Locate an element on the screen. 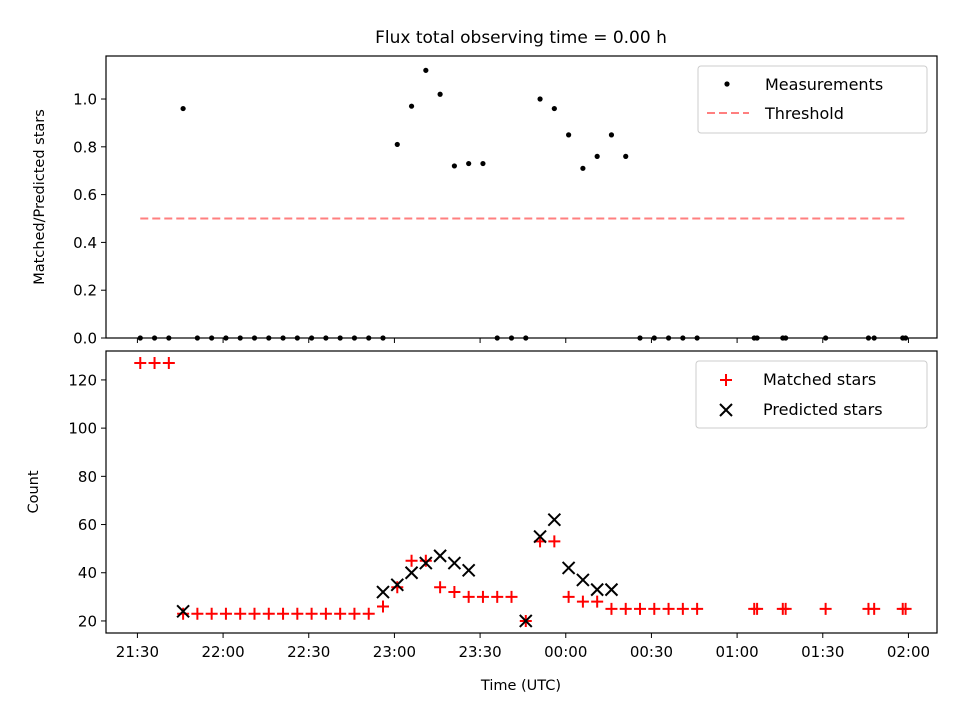 This screenshot has height=720, width=960. top-x-ticks is located at coordinates (522, 340).